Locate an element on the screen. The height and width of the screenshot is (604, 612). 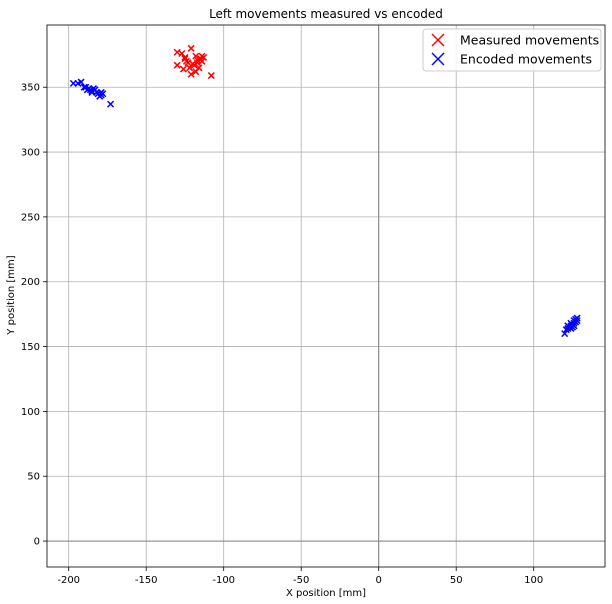
measured-movements-series is located at coordinates (194, 62).